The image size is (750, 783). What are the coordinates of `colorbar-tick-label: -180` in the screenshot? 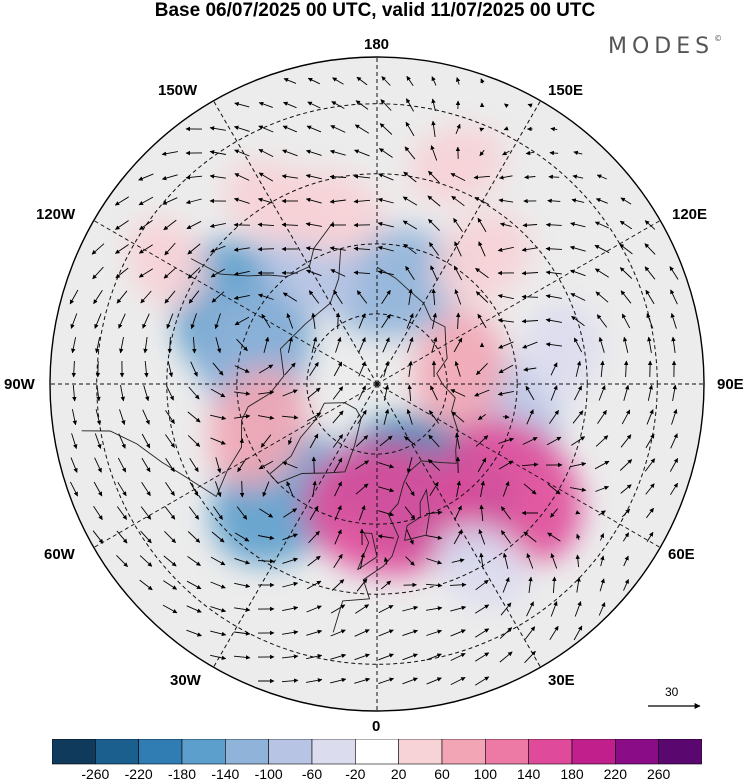 It's located at (182, 774).